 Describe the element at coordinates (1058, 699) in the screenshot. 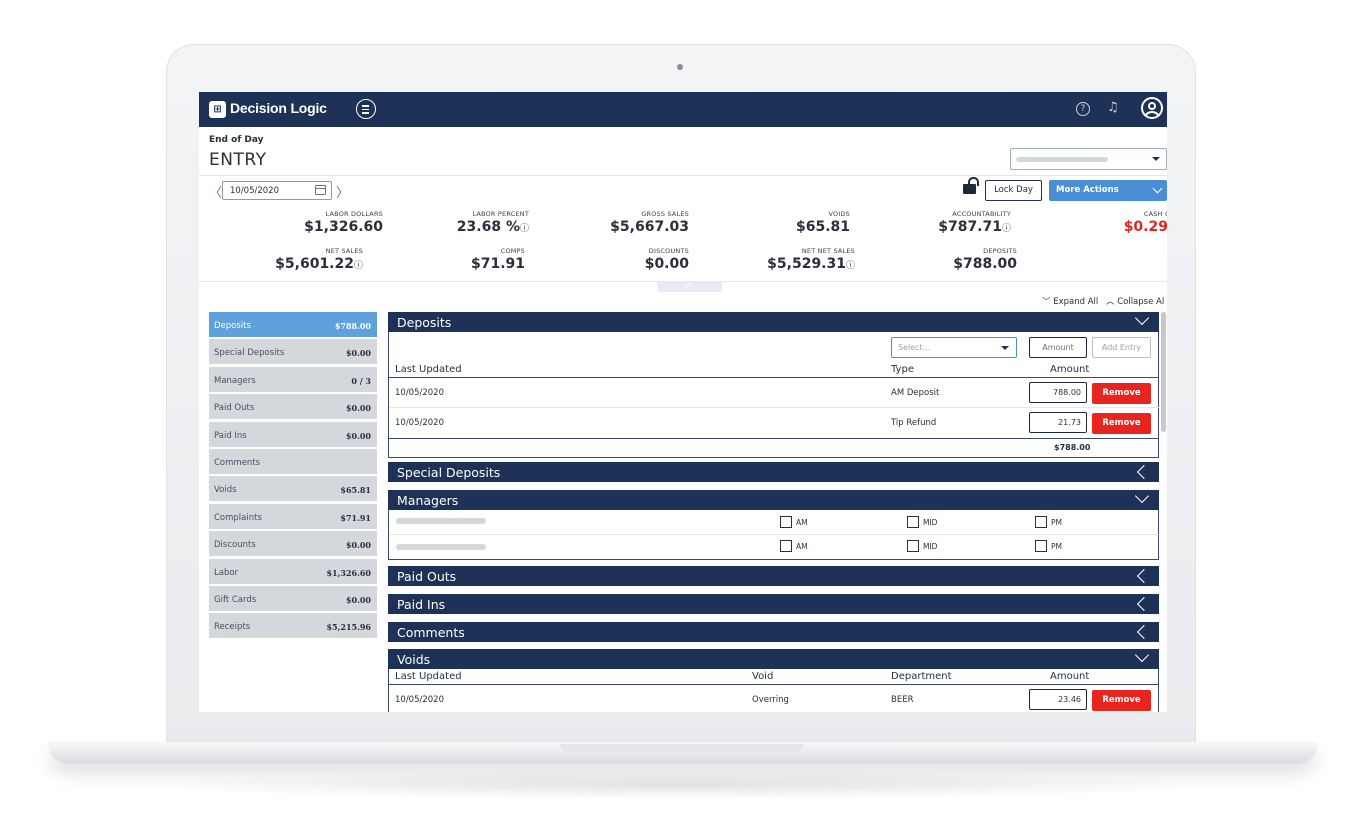

I see `void-amount-input: 23.46` at that location.